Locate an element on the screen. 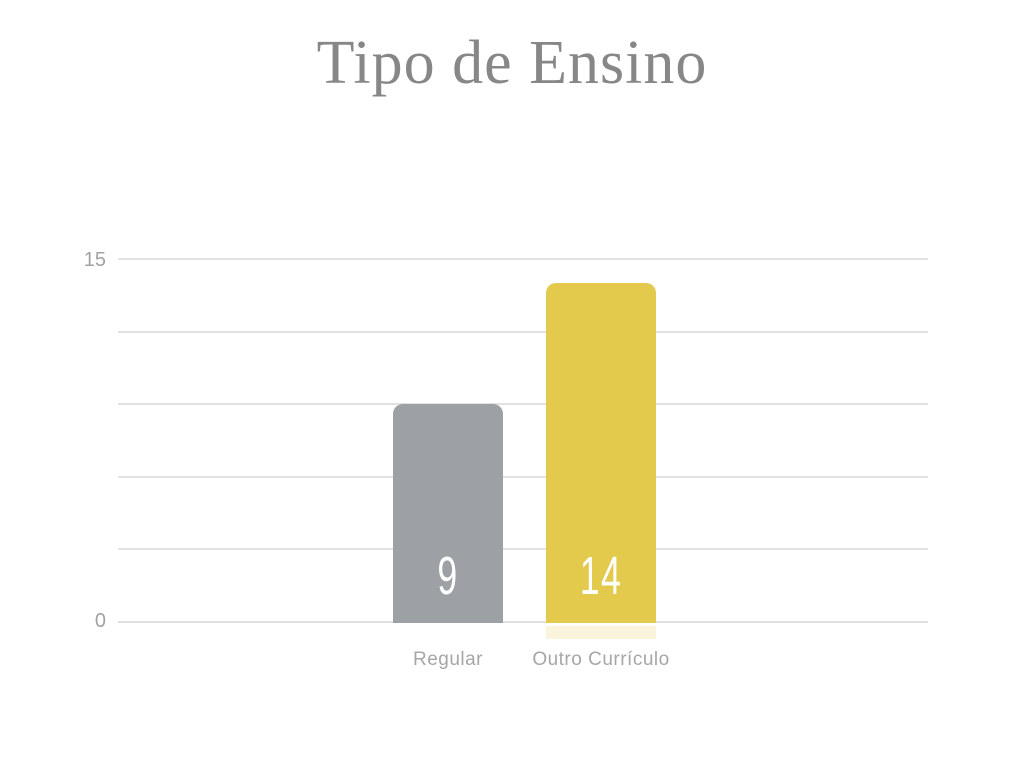 The height and width of the screenshot is (768, 1024). bar-value-label: 9 is located at coordinates (448, 576).